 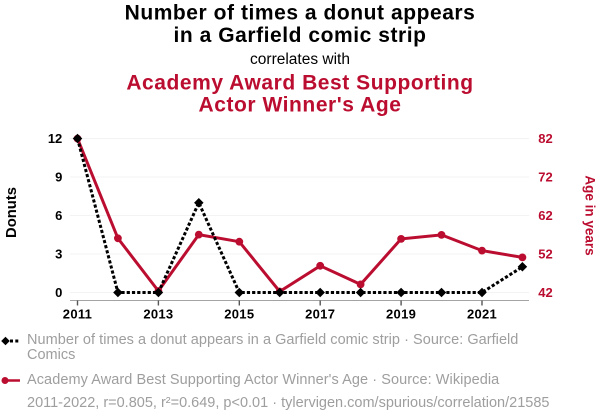 What do you see at coordinates (545, 254) in the screenshot?
I see `svg-text: 52` at bounding box center [545, 254].